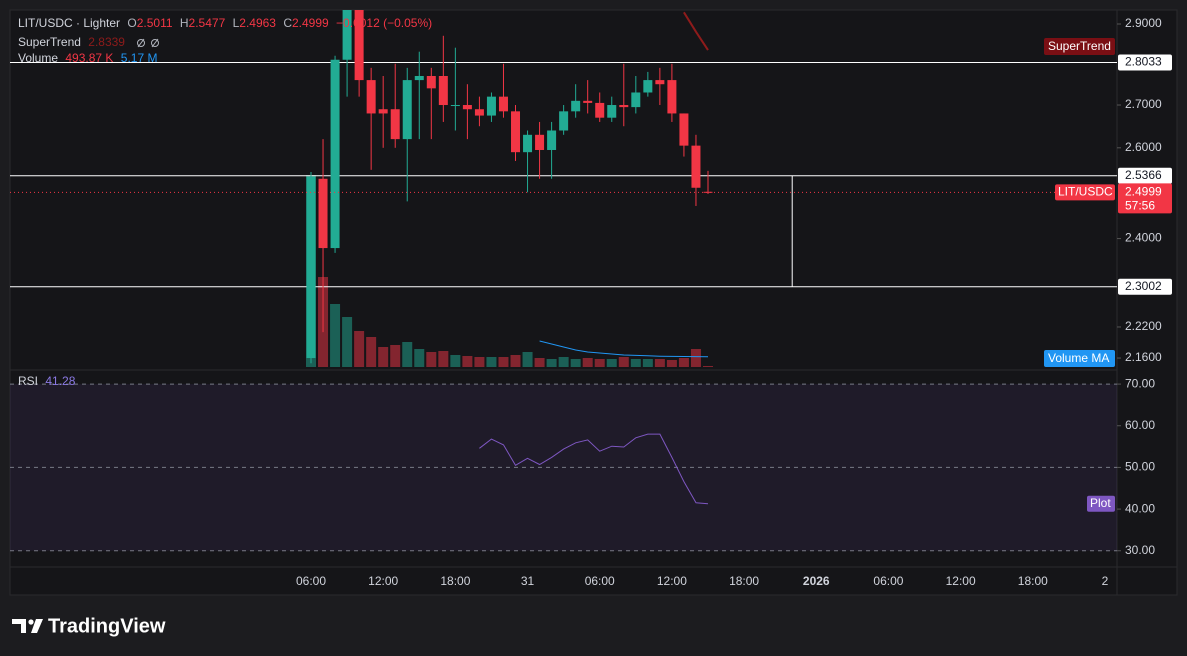  What do you see at coordinates (1143, 357) in the screenshot?
I see `y-tick-label: 2.1600` at bounding box center [1143, 357].